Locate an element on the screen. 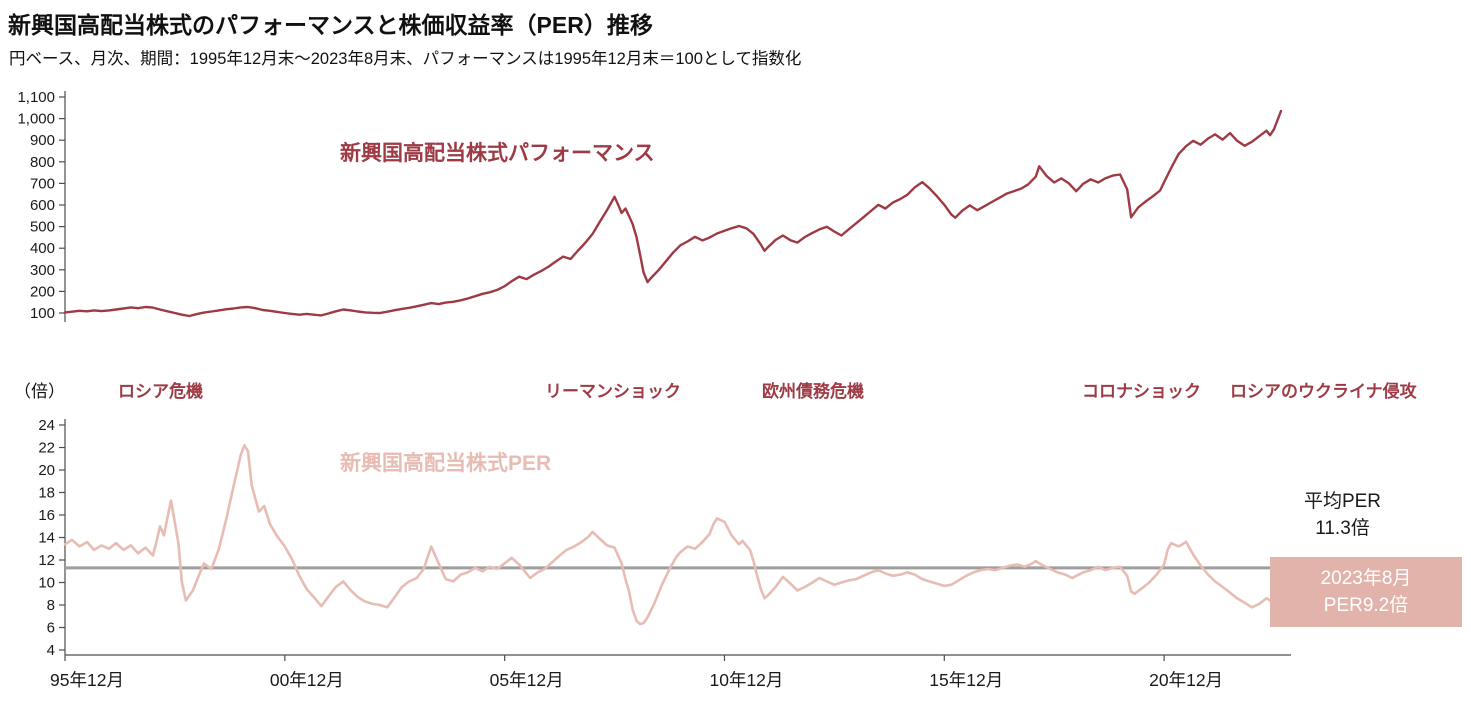 The width and height of the screenshot is (1471, 722). annotation-corona-shock: コロナショック is located at coordinates (1141, 391).